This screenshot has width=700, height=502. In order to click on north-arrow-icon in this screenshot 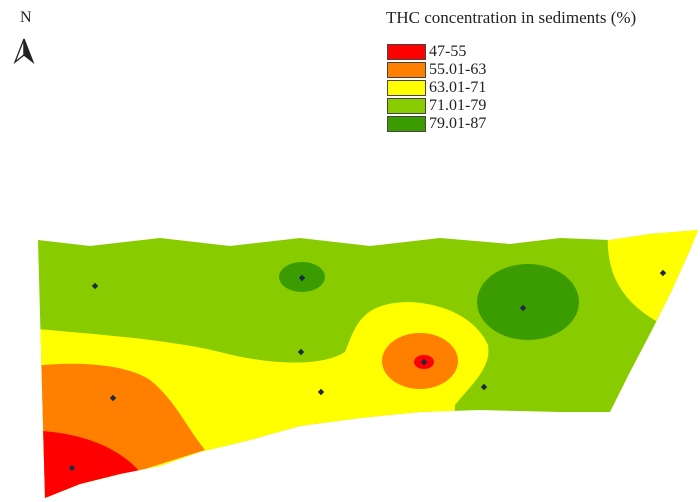, I will do `click(24, 51)`.